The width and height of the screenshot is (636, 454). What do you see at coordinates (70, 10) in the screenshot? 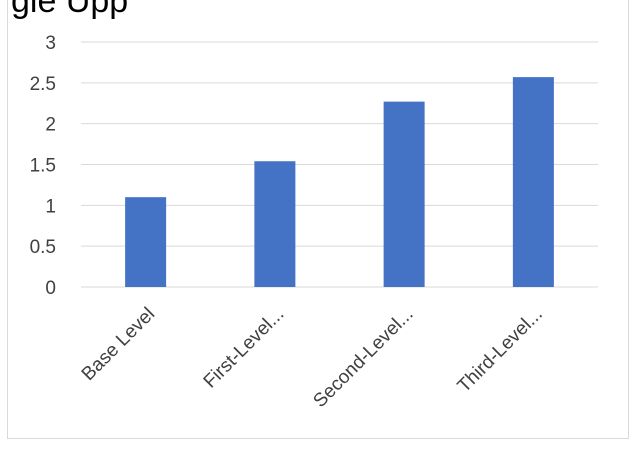
I see `chart-title: gle Upp` at bounding box center [70, 10].